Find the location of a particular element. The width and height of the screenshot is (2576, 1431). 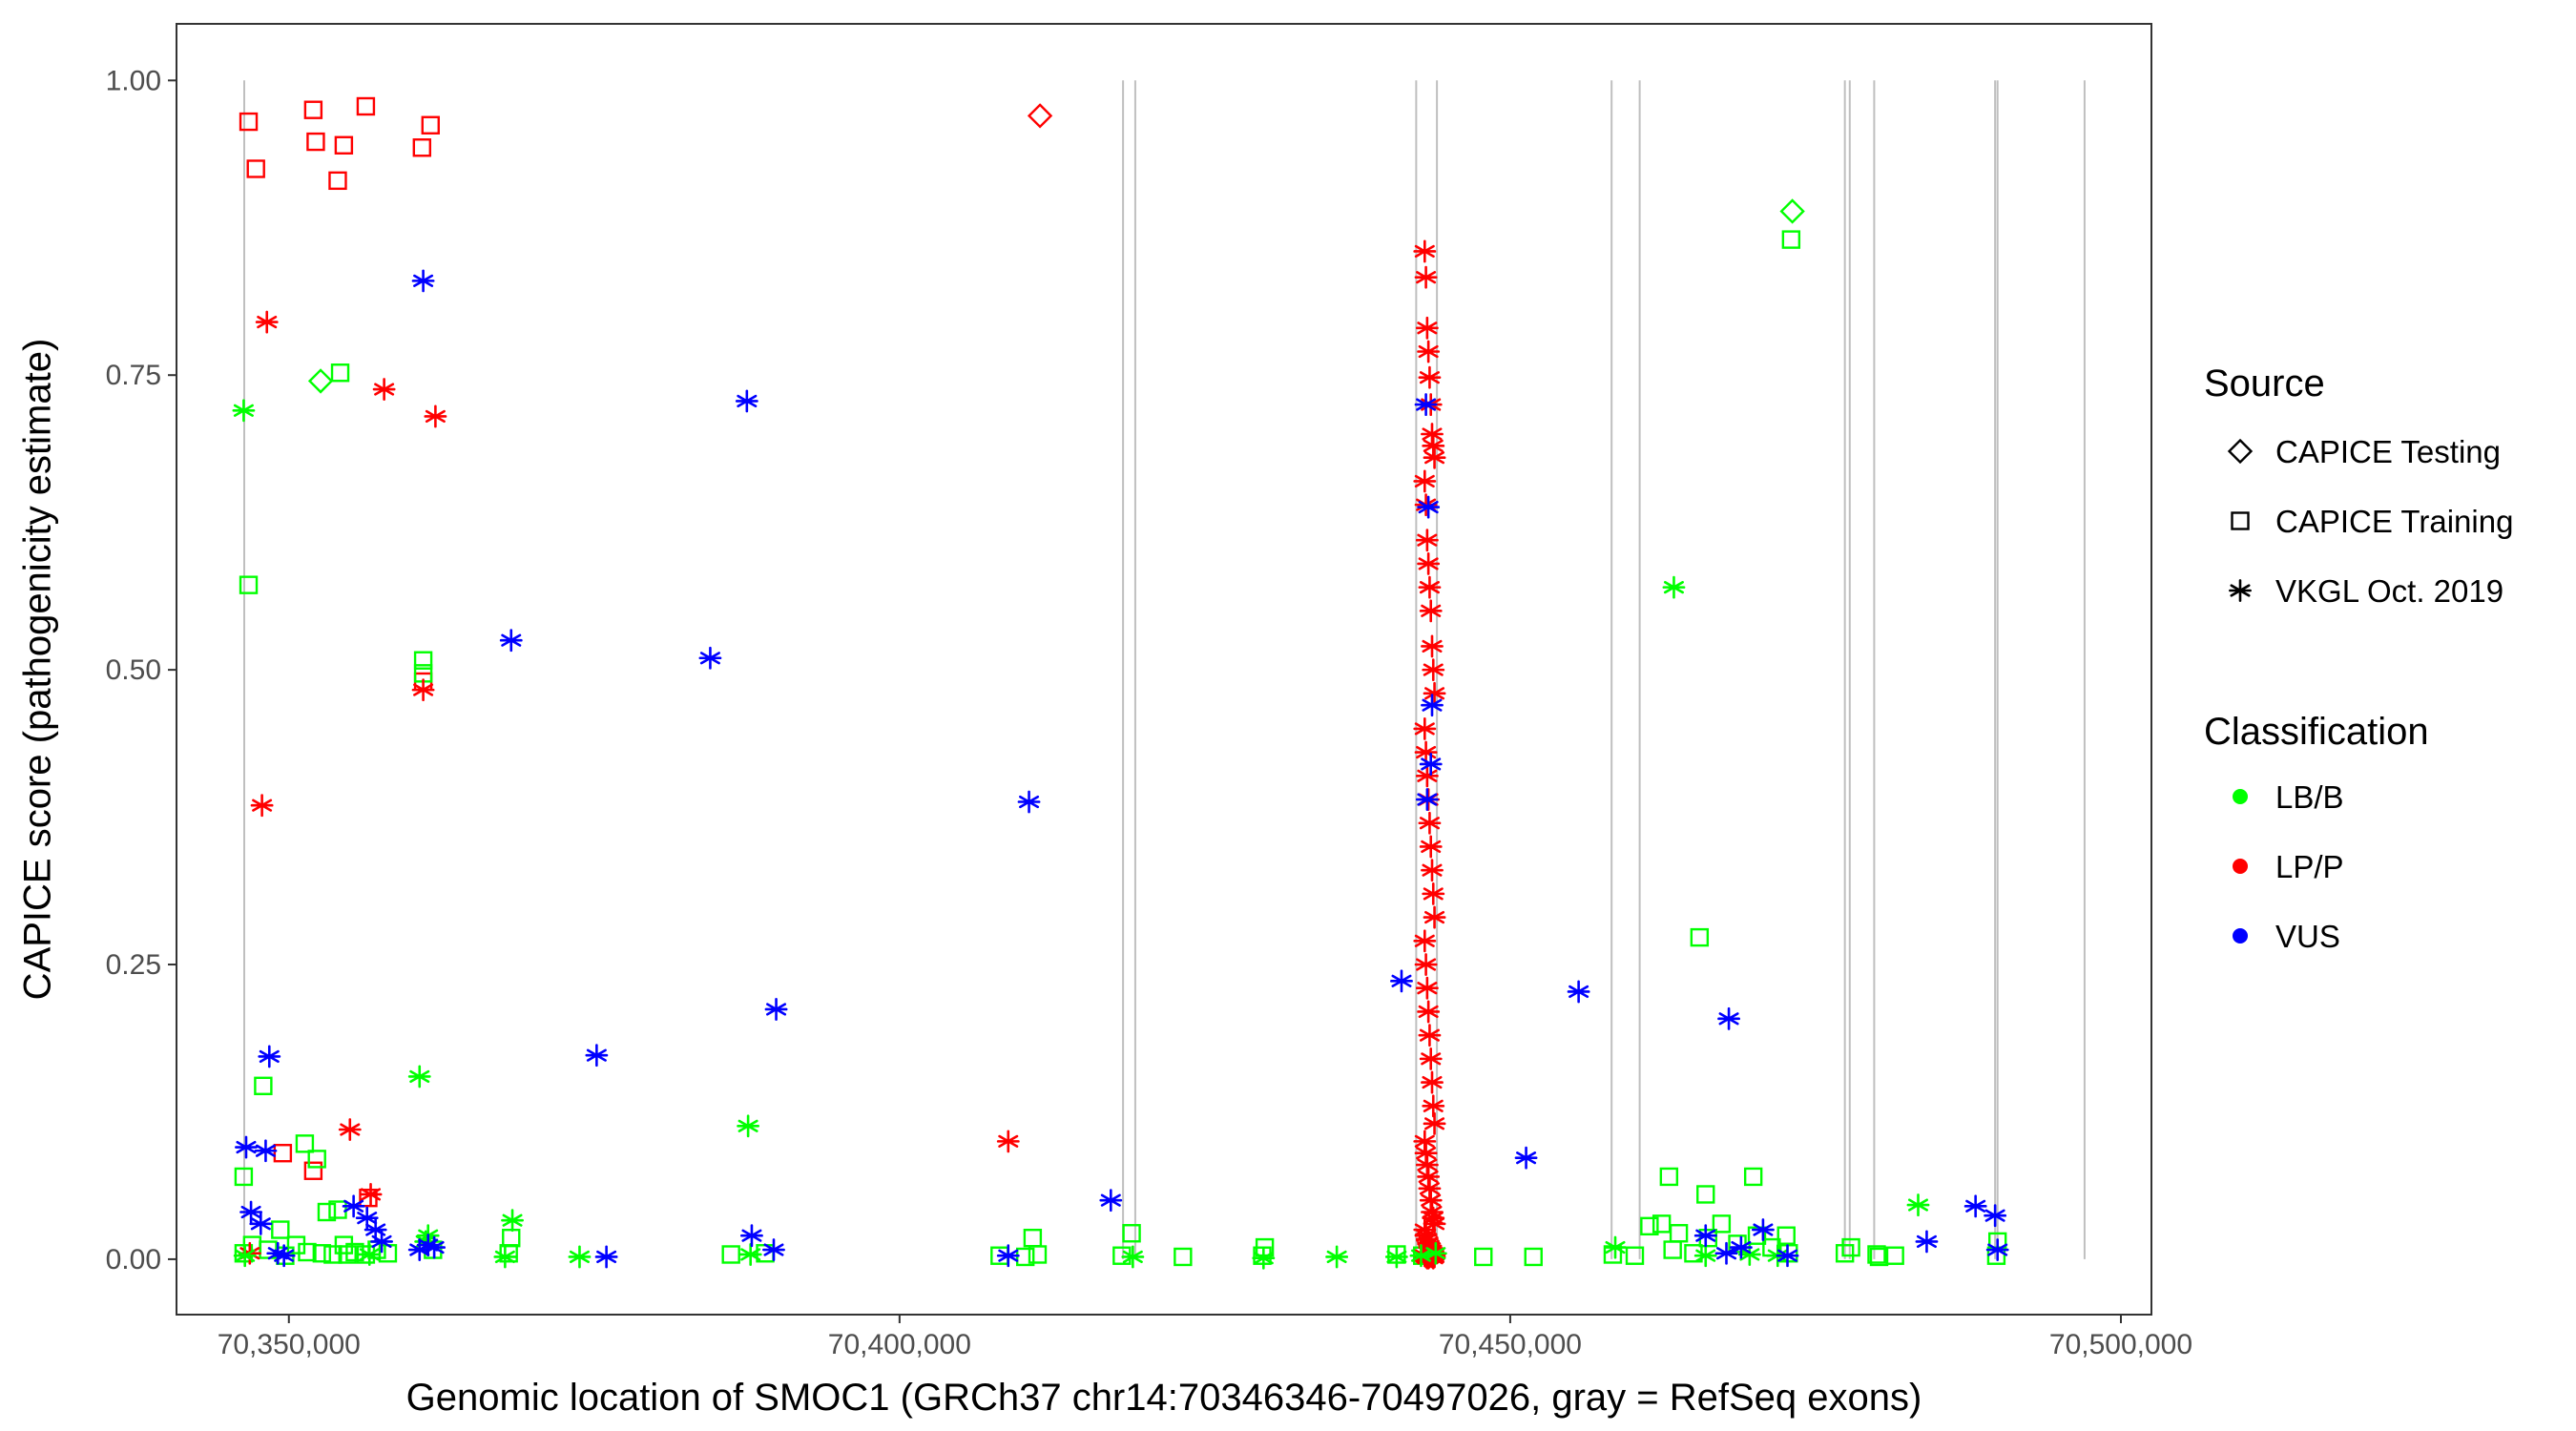

legend-source-label: CAPICE Training is located at coordinates (2394, 521).